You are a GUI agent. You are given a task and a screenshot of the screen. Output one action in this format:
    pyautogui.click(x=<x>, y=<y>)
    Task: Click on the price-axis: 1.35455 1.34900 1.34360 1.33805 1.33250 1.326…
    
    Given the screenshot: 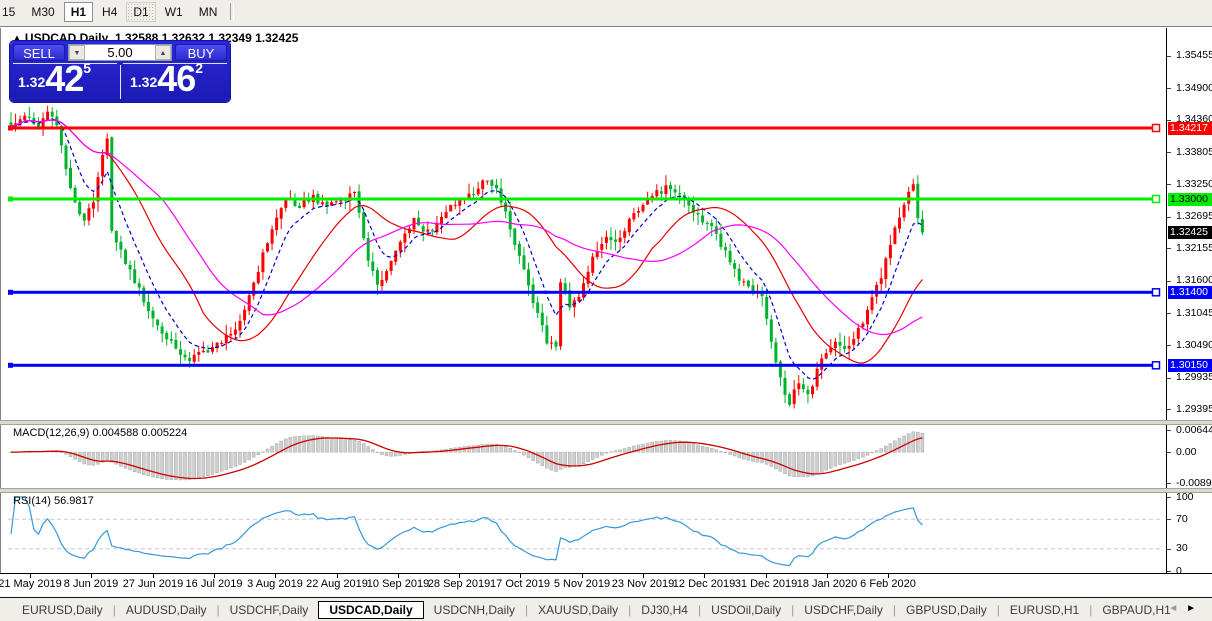 What is the action you would take?
    pyautogui.click(x=1189, y=302)
    